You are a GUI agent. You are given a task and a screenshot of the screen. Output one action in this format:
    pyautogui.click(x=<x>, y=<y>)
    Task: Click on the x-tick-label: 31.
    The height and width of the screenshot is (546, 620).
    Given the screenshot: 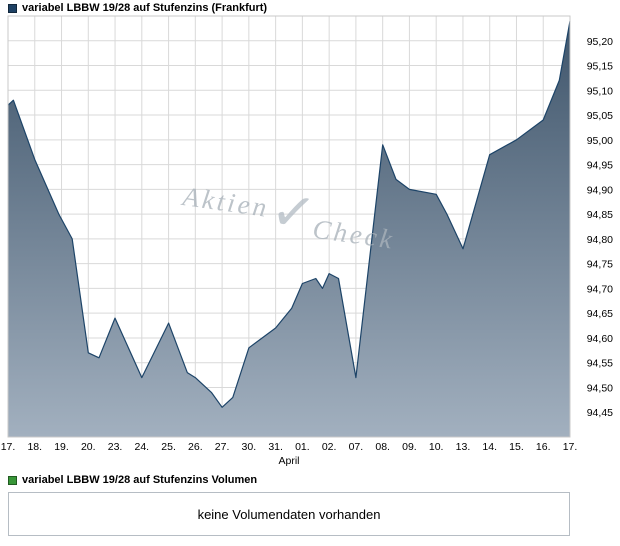 What is the action you would take?
    pyautogui.click(x=275, y=447)
    